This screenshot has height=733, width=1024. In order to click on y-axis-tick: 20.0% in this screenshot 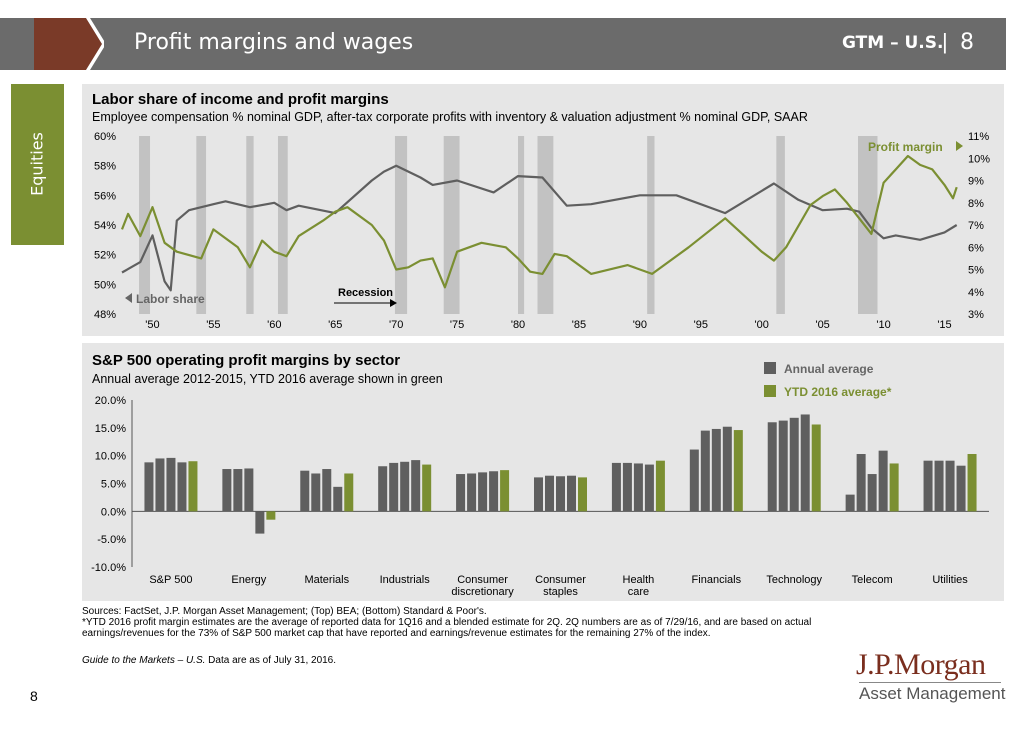, I will do `click(110, 401)`.